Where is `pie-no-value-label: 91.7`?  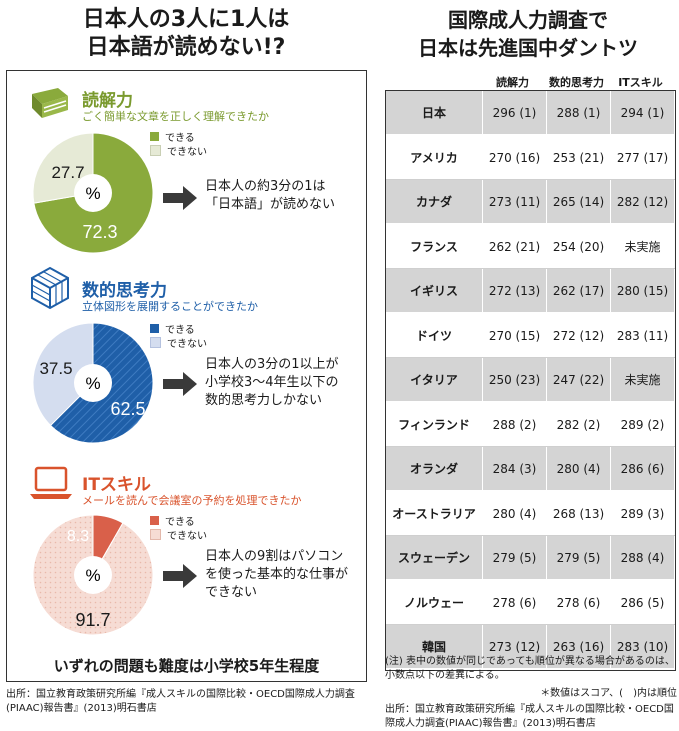
pie-no-value-label: 91.7 is located at coordinates (92, 620).